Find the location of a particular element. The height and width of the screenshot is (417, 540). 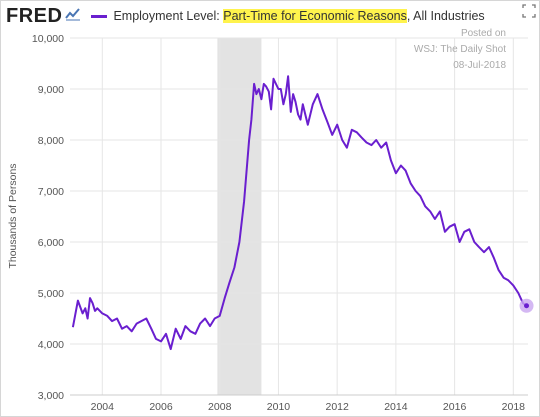

x-tick-label: 2018 is located at coordinates (514, 407).